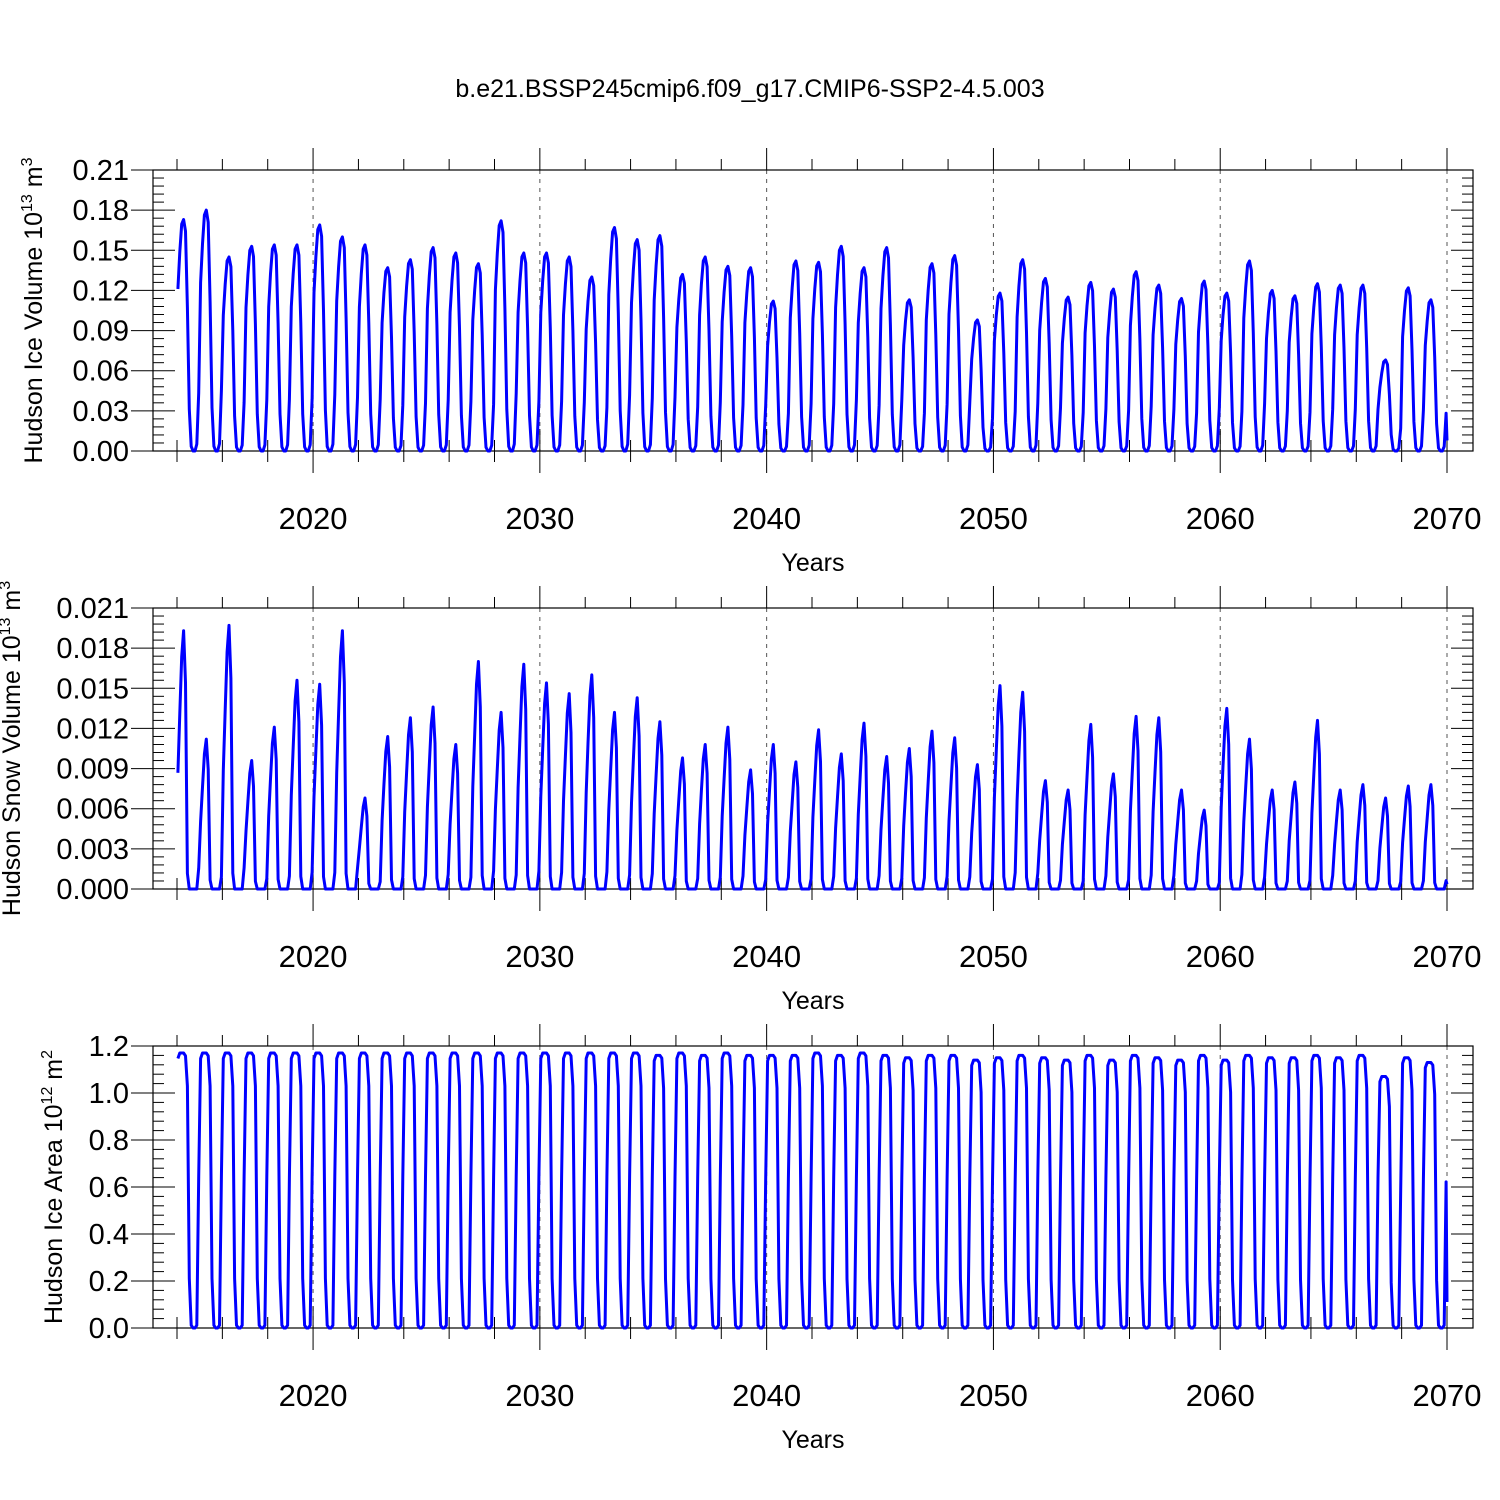 This screenshot has height=1500, width=1500. What do you see at coordinates (92, 810) in the screenshot?
I see `y-tick-label: 0.006` at bounding box center [92, 810].